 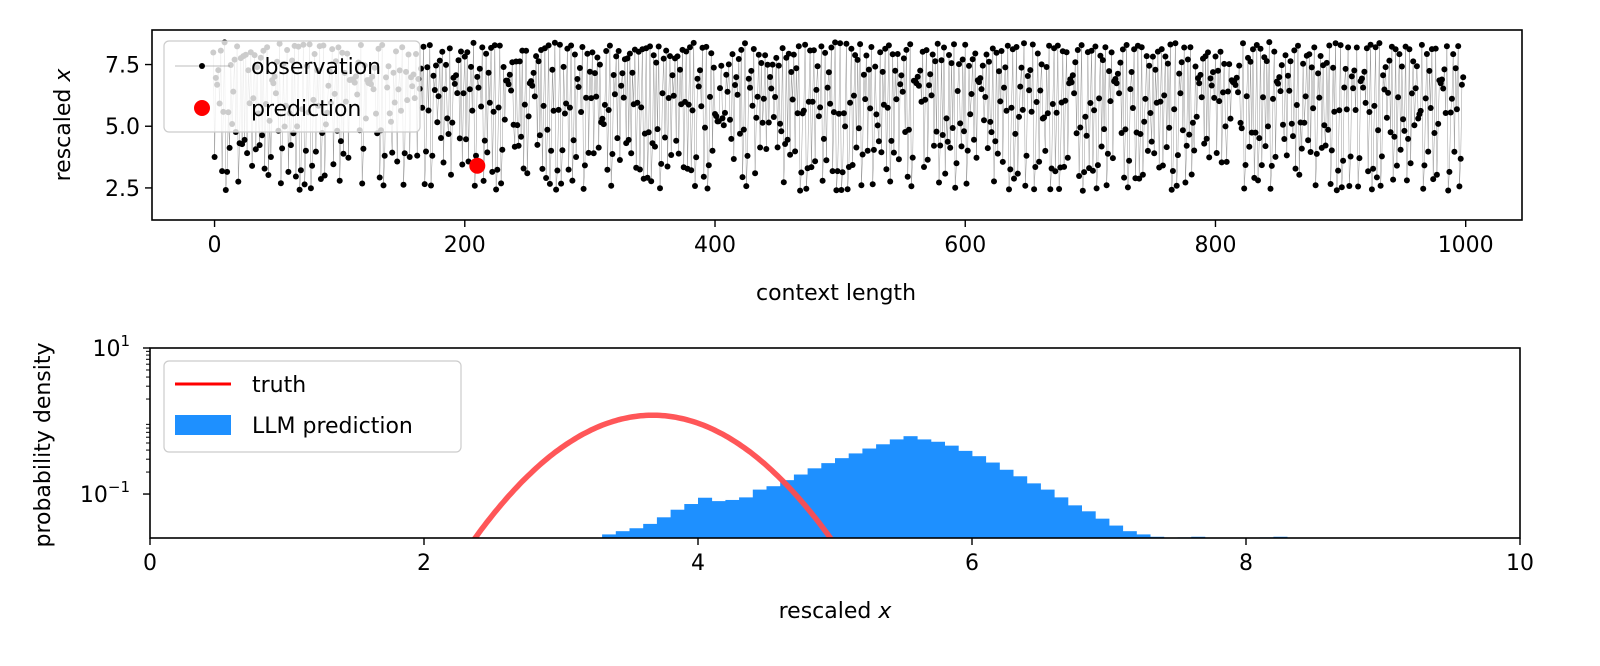 I want to click on top-x-tick-label: 400, so click(x=715, y=245).